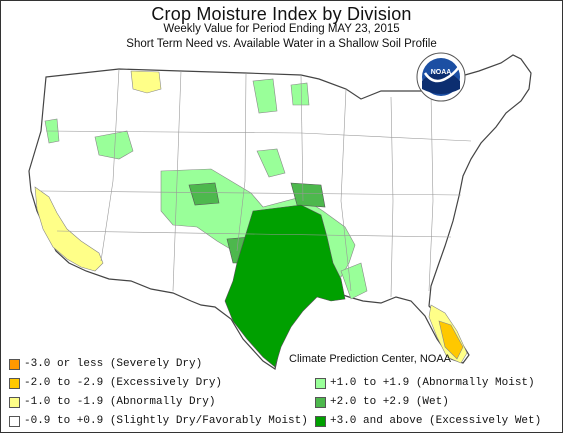 This screenshot has height=433, width=563. What do you see at coordinates (300, 94) in the screenshot?
I see `region-minnesota-moist` at bounding box center [300, 94].